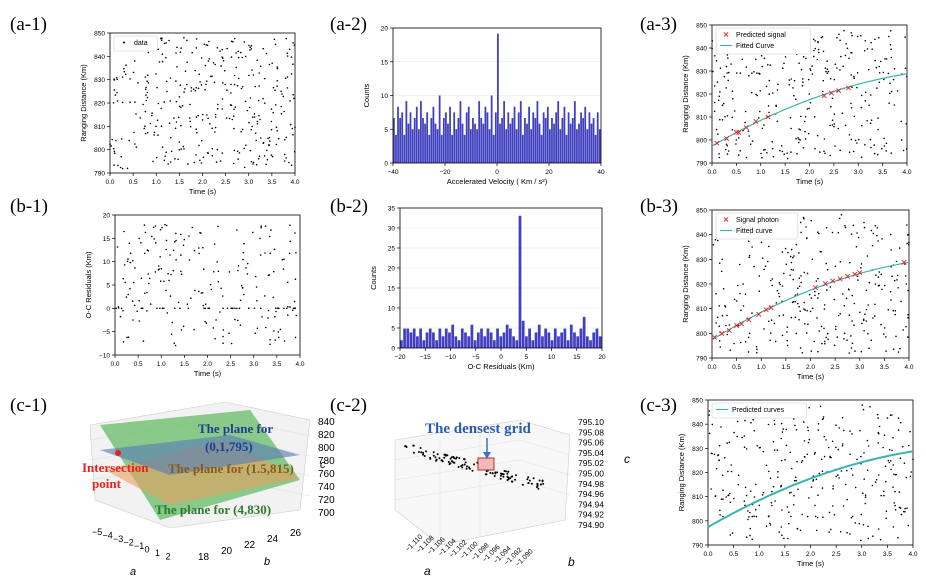 The image size is (926, 579). What do you see at coordinates (425, 357) in the screenshot?
I see `b2-xtick-label: −15` at bounding box center [425, 357].